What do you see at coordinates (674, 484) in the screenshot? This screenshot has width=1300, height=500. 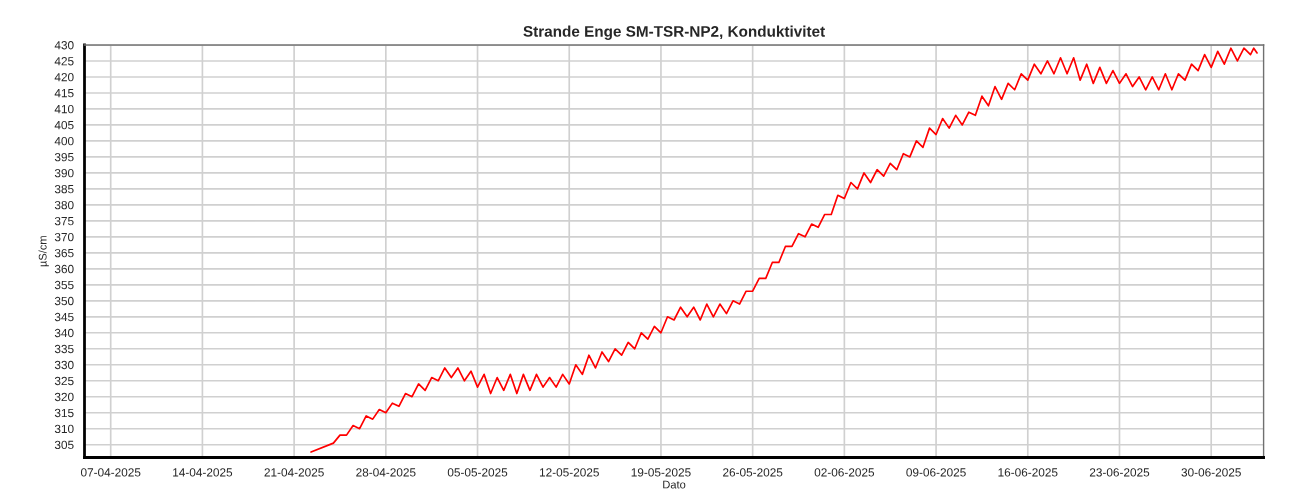 I see `x-axis-title: Dato` at bounding box center [674, 484].